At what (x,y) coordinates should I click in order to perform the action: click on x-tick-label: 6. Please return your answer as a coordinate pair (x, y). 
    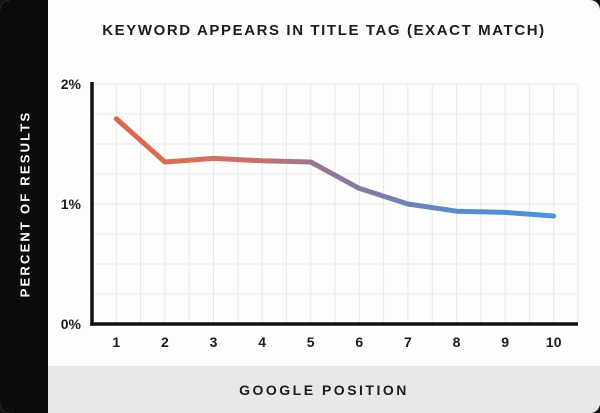
    Looking at the image, I should click on (359, 342).